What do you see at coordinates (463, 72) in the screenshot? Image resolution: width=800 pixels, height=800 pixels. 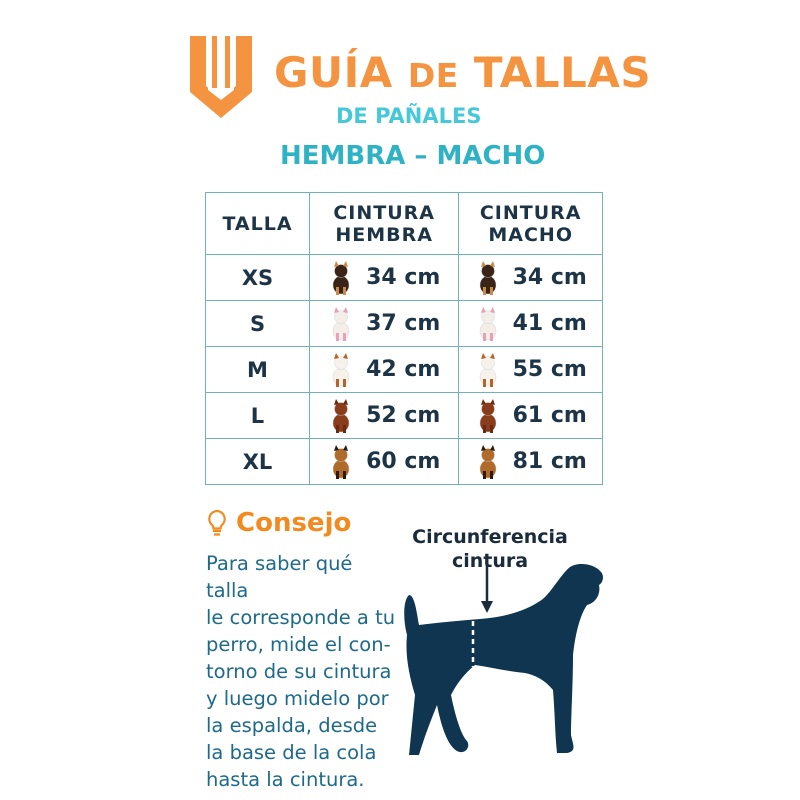 I see `page-title: GUÍA DE TALLAS` at bounding box center [463, 72].